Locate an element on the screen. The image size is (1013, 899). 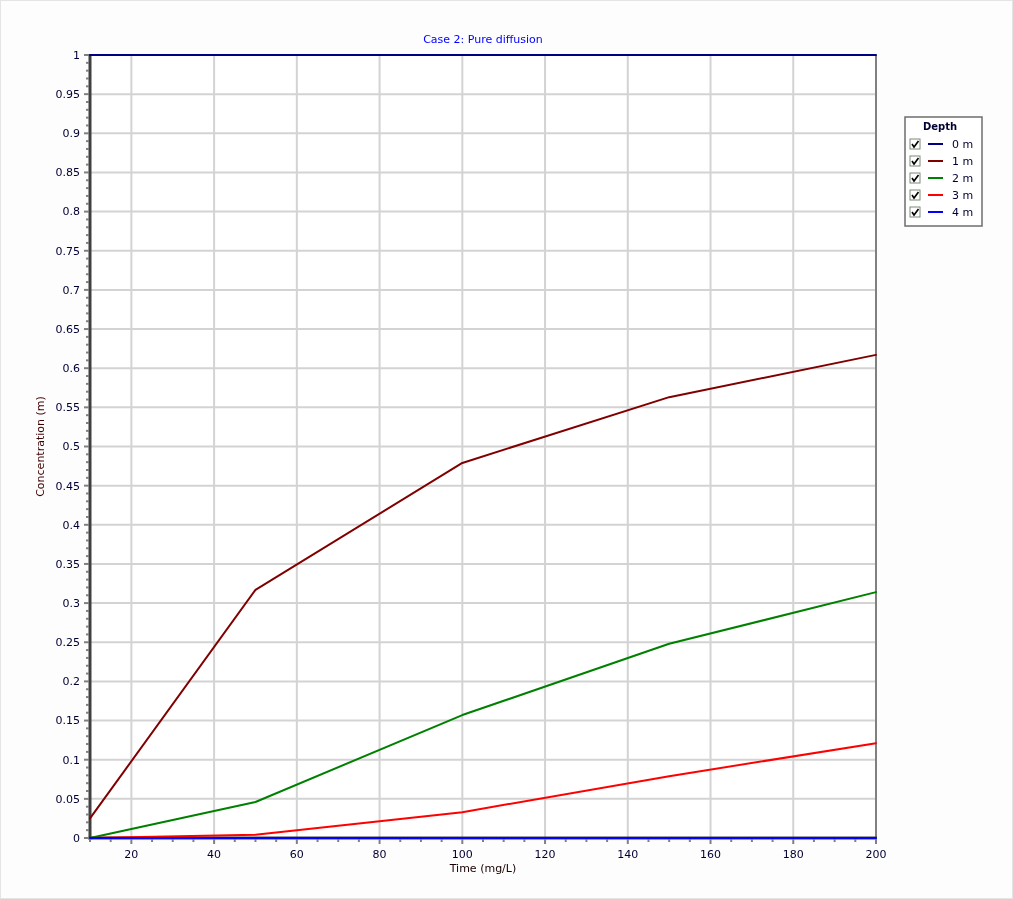
legend-label: 4 m is located at coordinates (963, 212).